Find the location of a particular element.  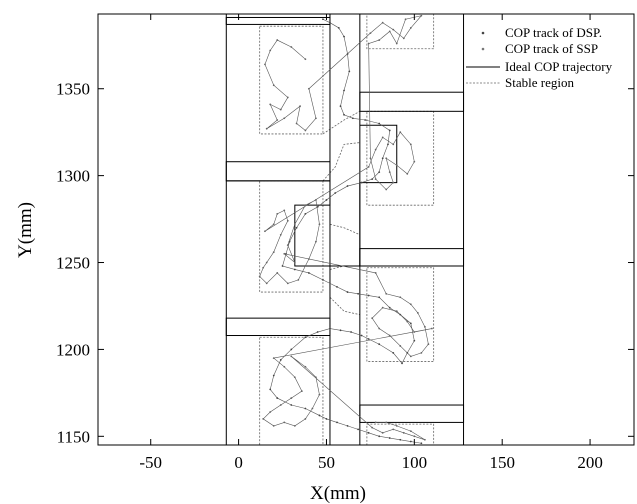

legend-item-ideal: Ideal COP trajectory is located at coordinates (539, 66).